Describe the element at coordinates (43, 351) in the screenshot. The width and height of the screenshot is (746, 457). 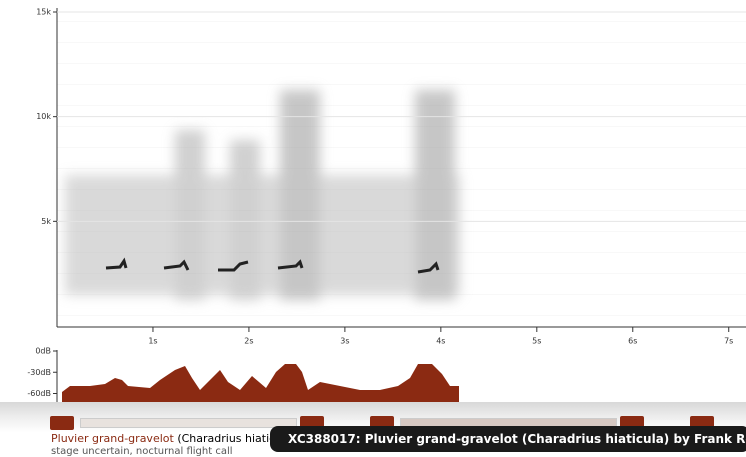
I see `y-tick-label: 0dB` at that location.